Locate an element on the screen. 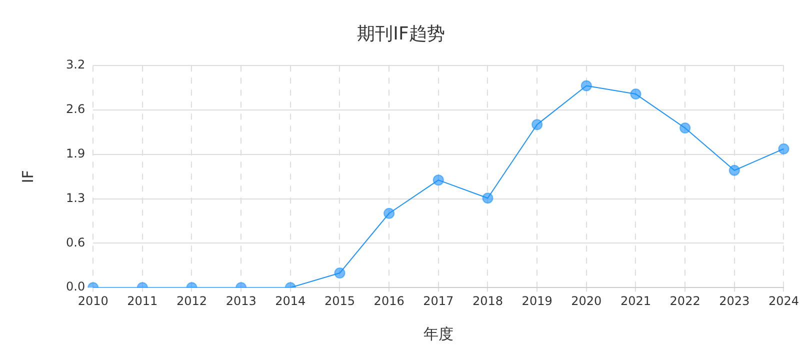 The height and width of the screenshot is (360, 810). x-tick-label: 2010 is located at coordinates (93, 301).